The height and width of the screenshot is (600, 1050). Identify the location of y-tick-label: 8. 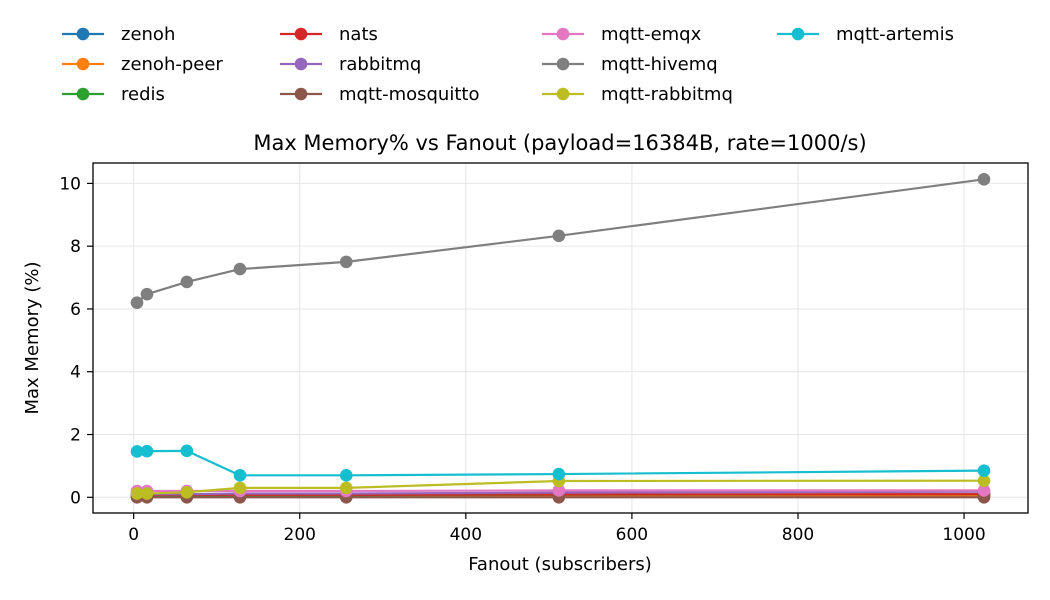
(75, 247).